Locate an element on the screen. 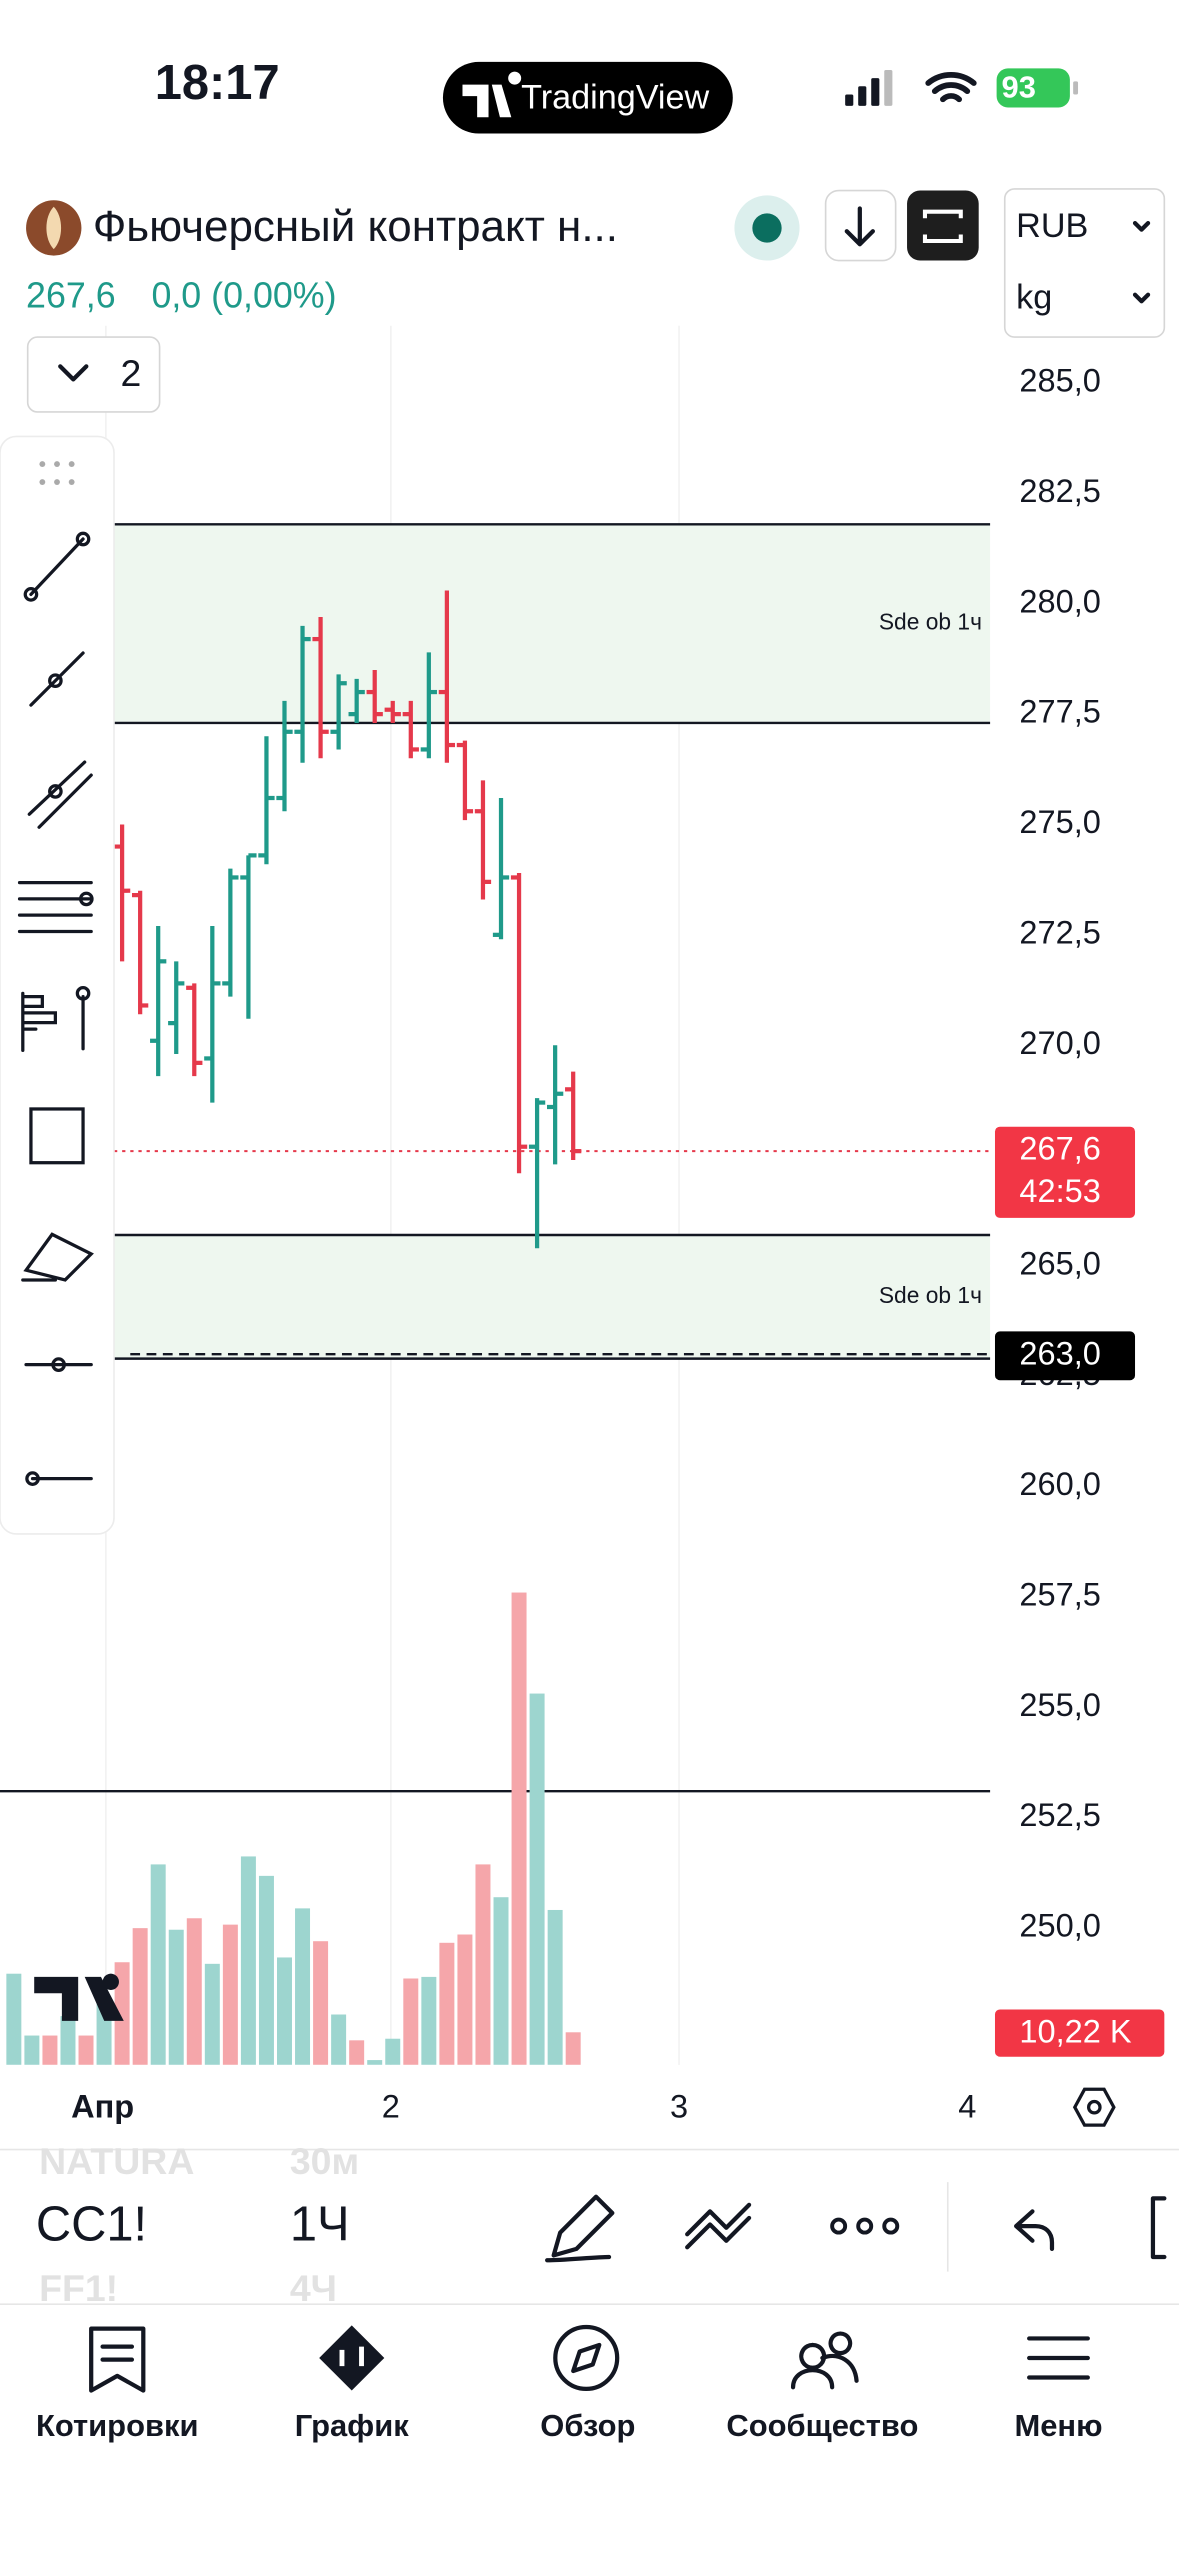 The width and height of the screenshot is (1179, 2556). interval-option: 4Ч is located at coordinates (313, 2288).